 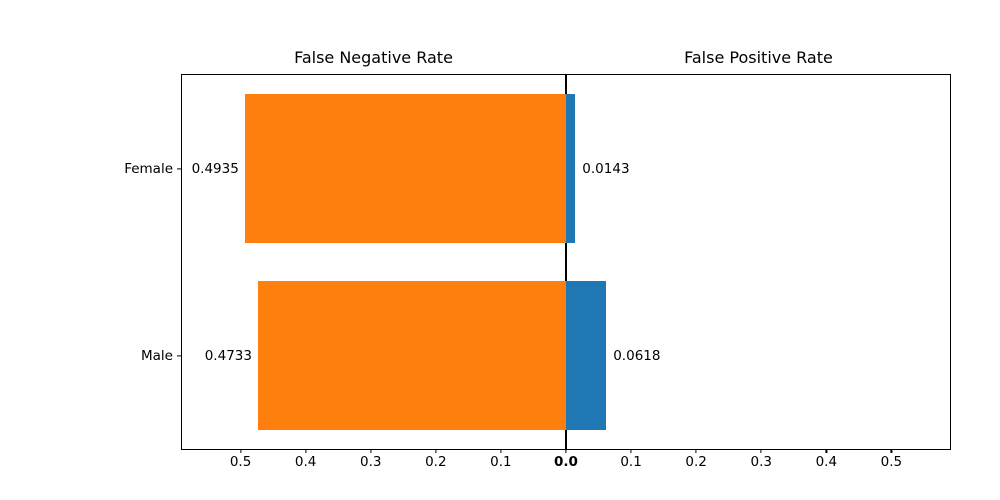 I want to click on left-subplot-title: False Negative Rate, so click(x=373, y=57).